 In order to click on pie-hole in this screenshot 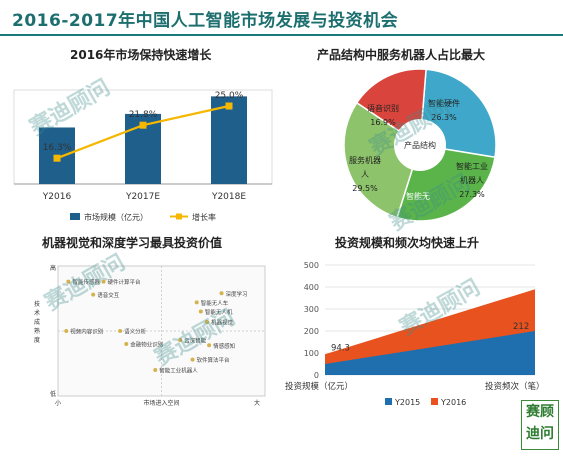, I will do `click(420, 145)`.